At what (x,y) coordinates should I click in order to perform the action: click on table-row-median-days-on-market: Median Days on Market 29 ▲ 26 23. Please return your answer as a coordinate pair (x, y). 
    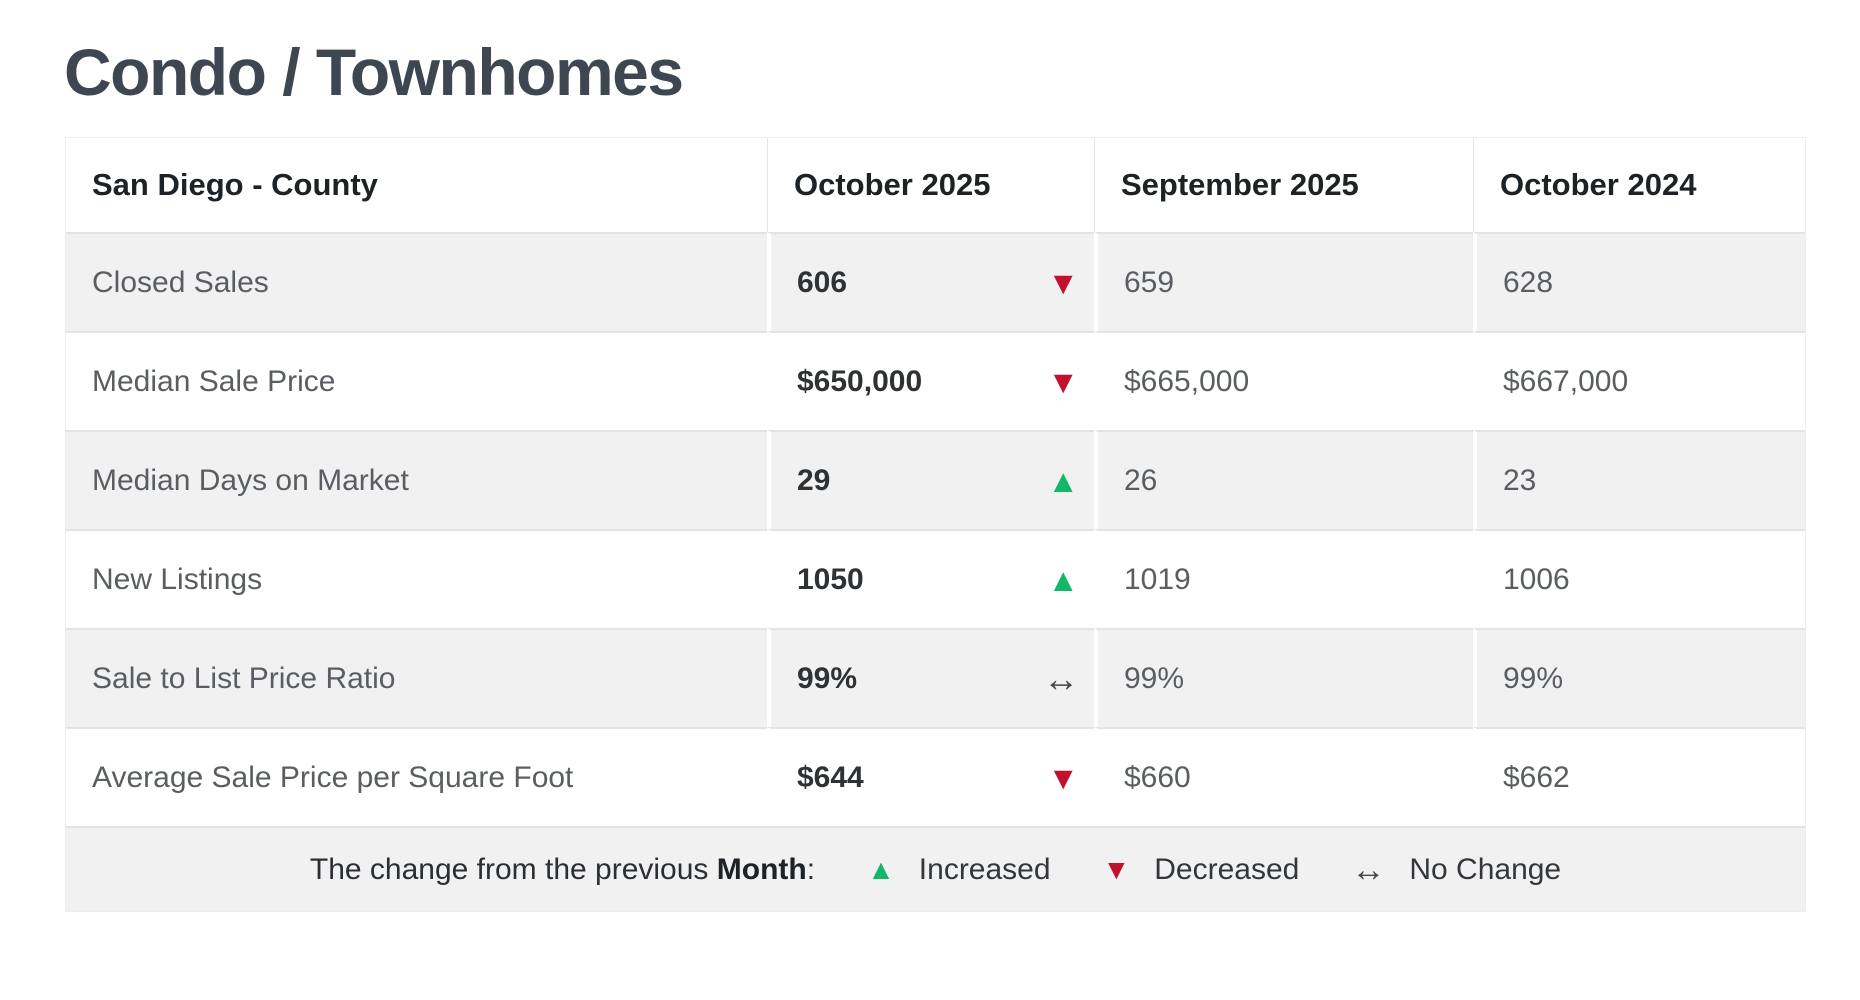
    Looking at the image, I should click on (935, 479).